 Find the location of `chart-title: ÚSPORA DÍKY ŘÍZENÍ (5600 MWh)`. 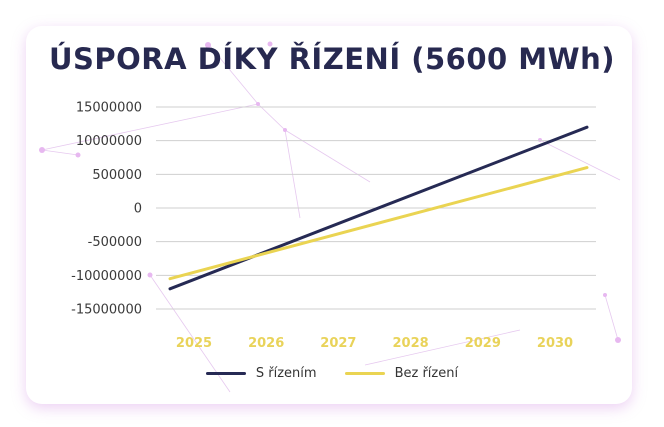

chart-title: ÚSPORA DÍKY ŘÍZENÍ (5600 MWh) is located at coordinates (332, 59).